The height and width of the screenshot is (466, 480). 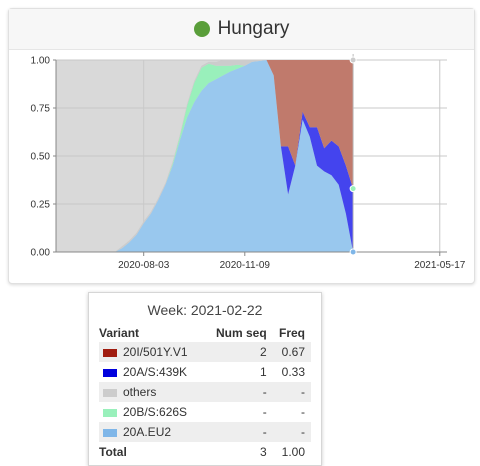 I want to click on tooltip-row: 20A/S:439K 1 0.33, so click(x=205, y=372).